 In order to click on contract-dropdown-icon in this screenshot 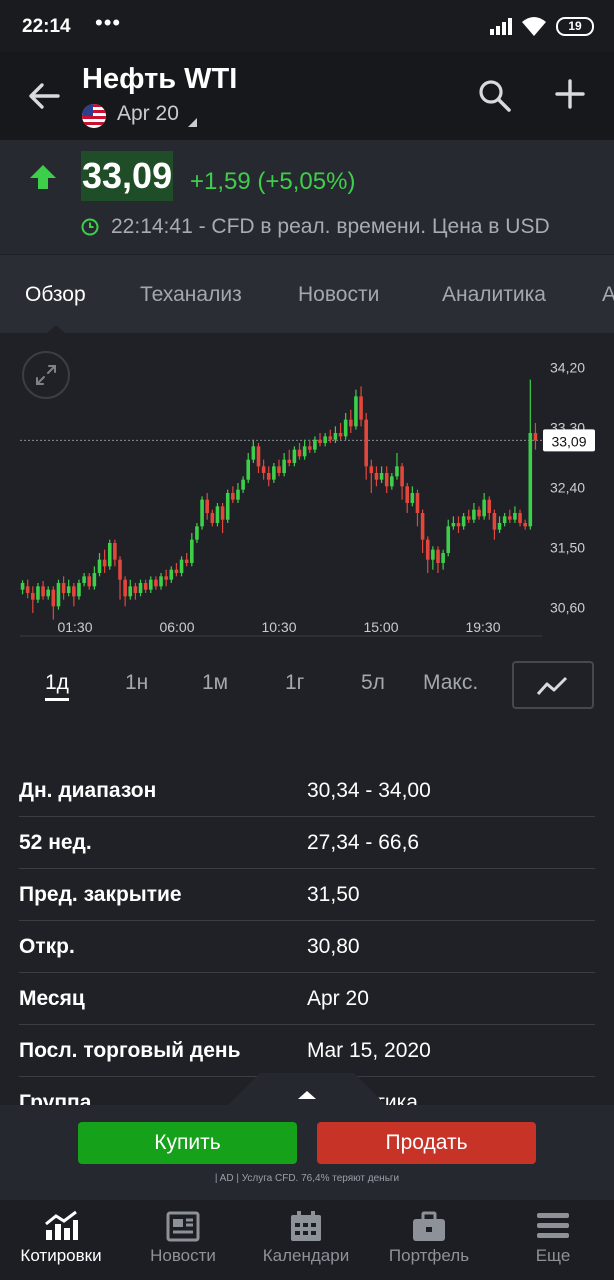, I will do `click(192, 122)`.